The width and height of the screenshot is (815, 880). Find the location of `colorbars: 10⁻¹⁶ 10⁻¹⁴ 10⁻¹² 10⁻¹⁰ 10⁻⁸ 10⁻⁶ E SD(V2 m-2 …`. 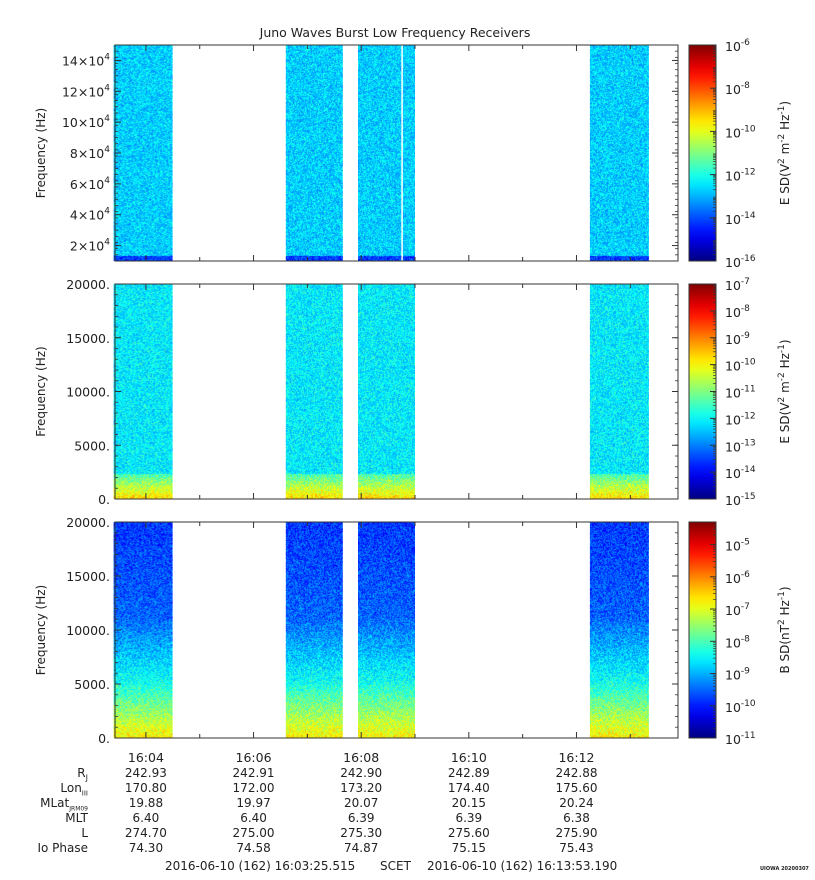

colorbars: 10⁻¹⁶ 10⁻¹⁴ 10⁻¹² 10⁻¹⁰ 10⁻⁸ 10⁻⁶ E SD(V2 m-2 … is located at coordinates (740, 392).